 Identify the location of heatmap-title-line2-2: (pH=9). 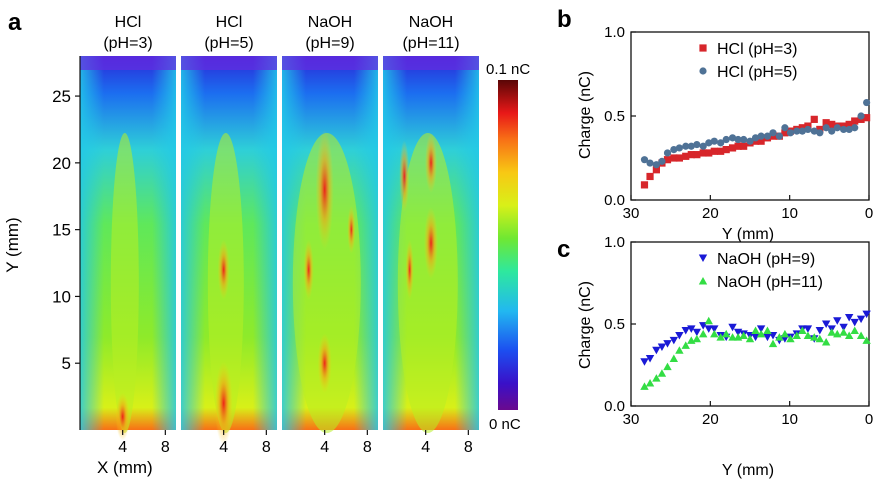
(329, 43).